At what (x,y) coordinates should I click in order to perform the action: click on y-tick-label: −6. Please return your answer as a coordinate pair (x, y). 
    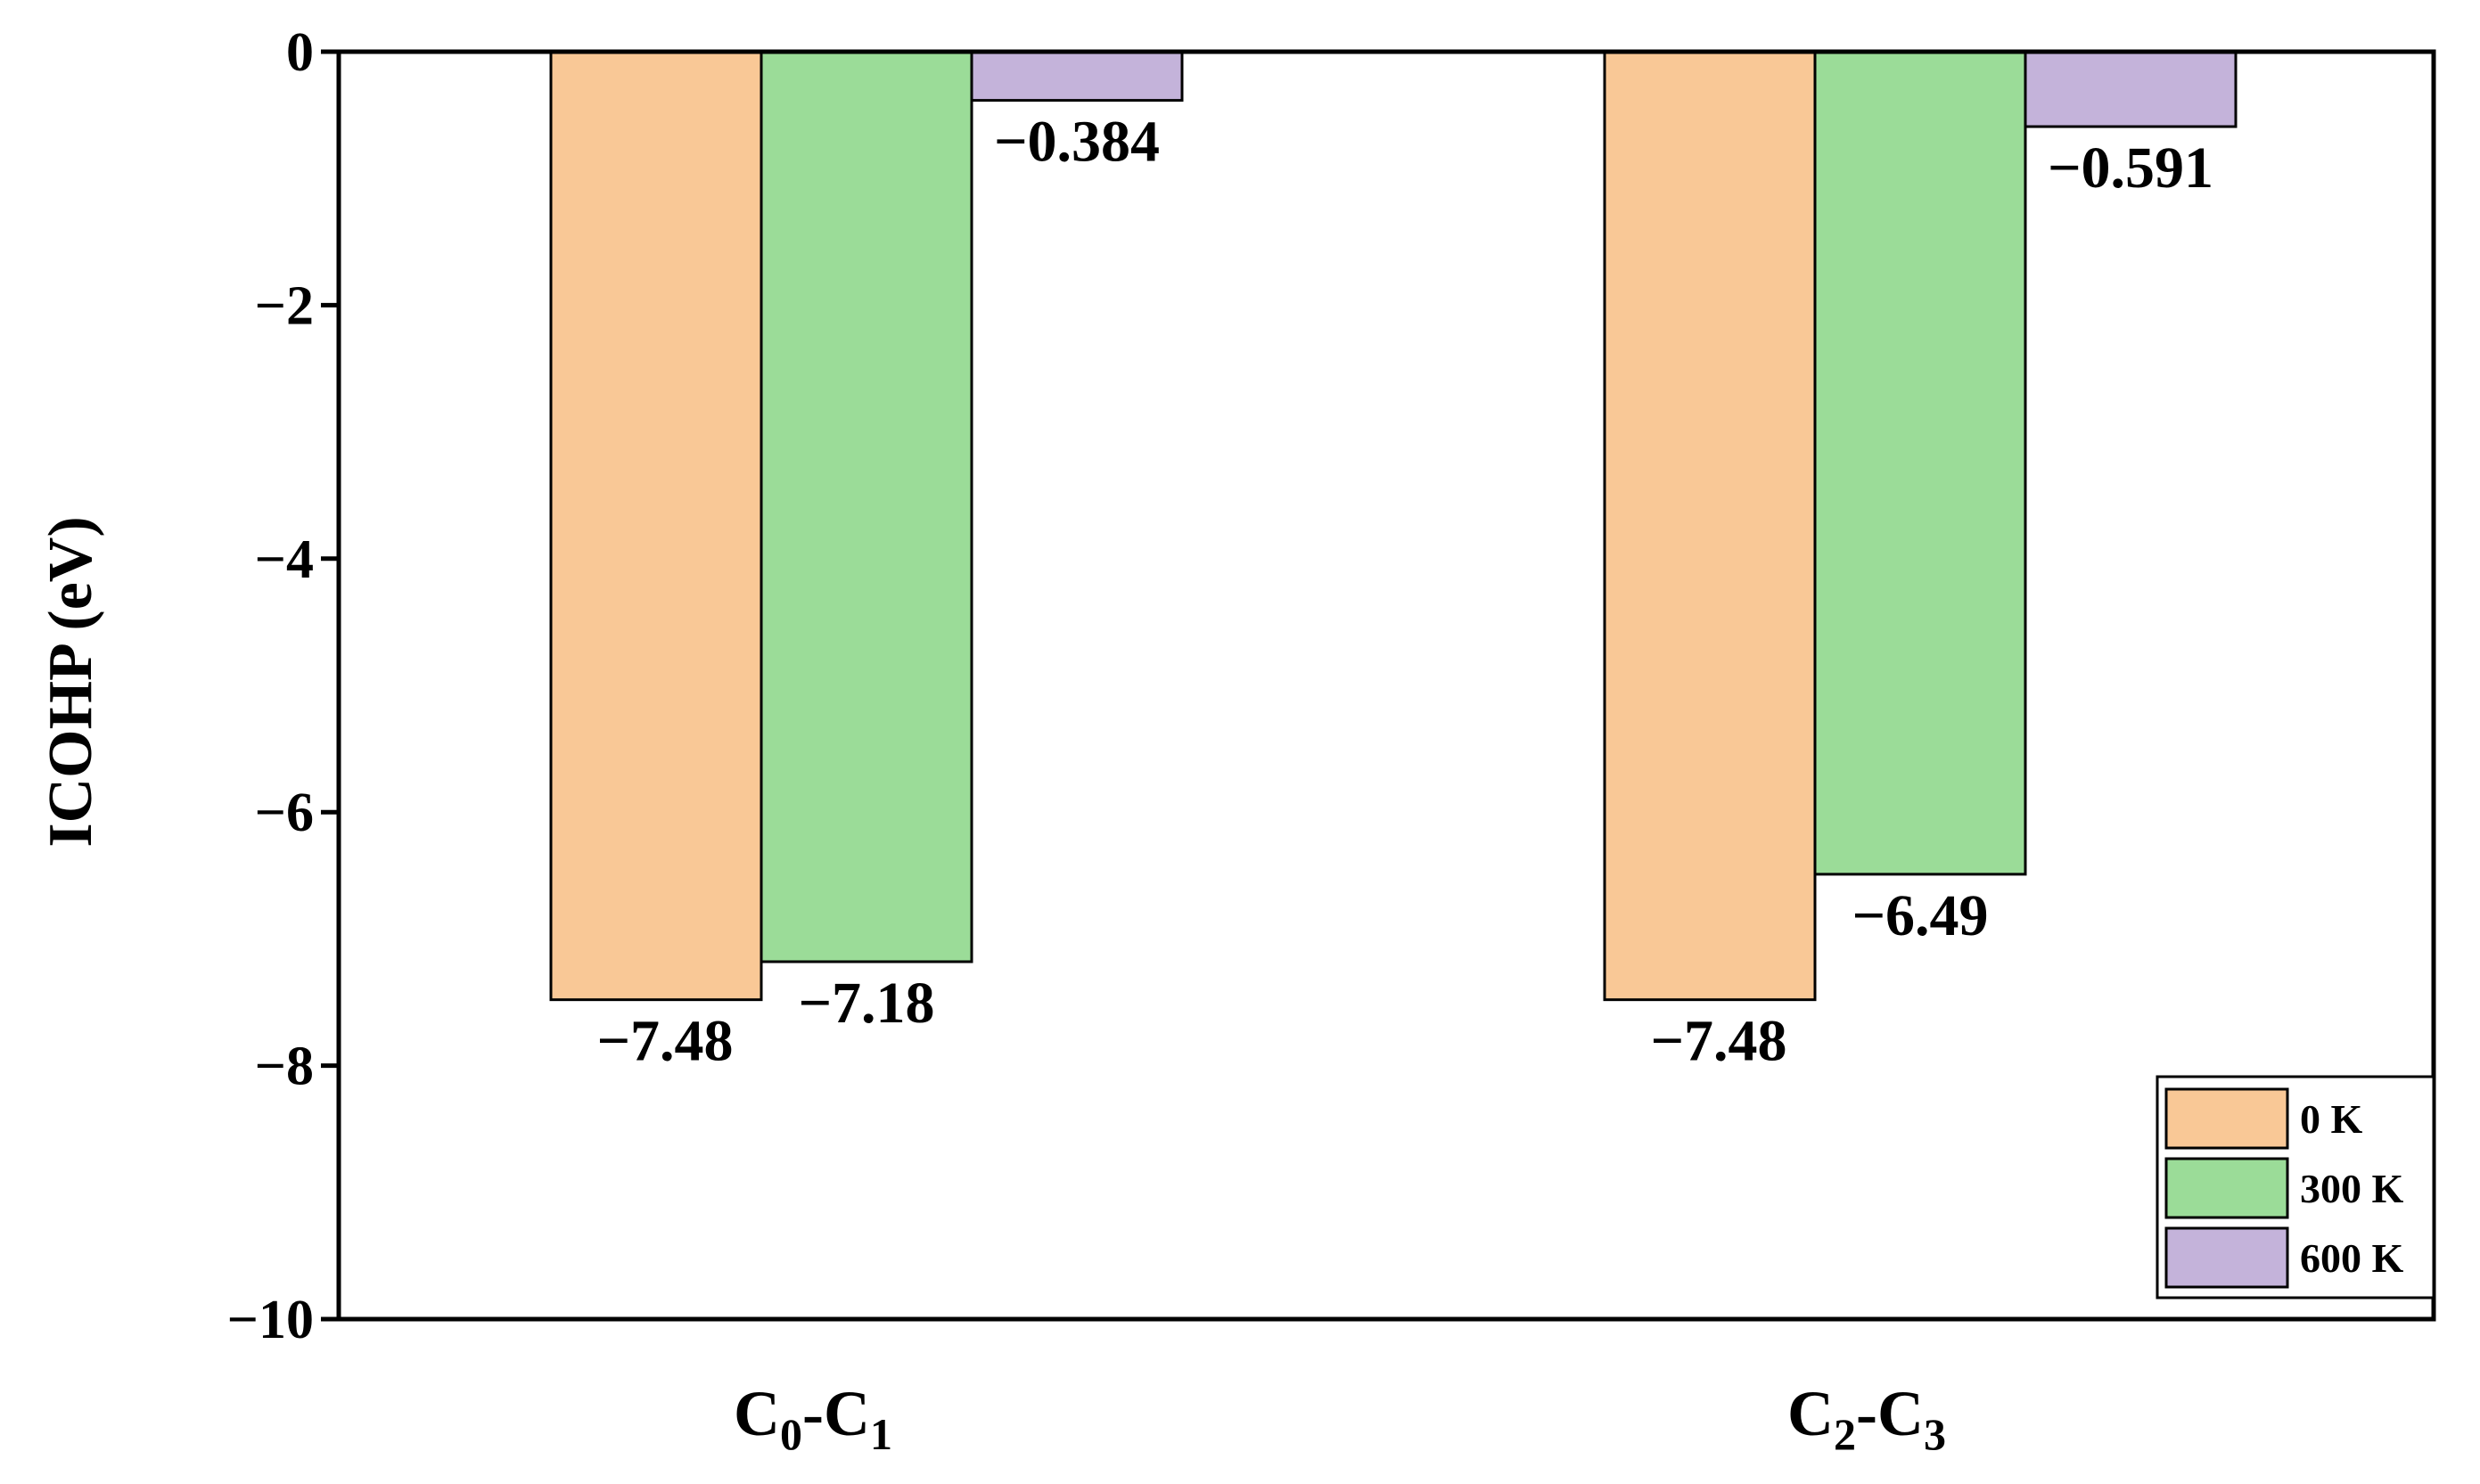
    Looking at the image, I should click on (284, 813).